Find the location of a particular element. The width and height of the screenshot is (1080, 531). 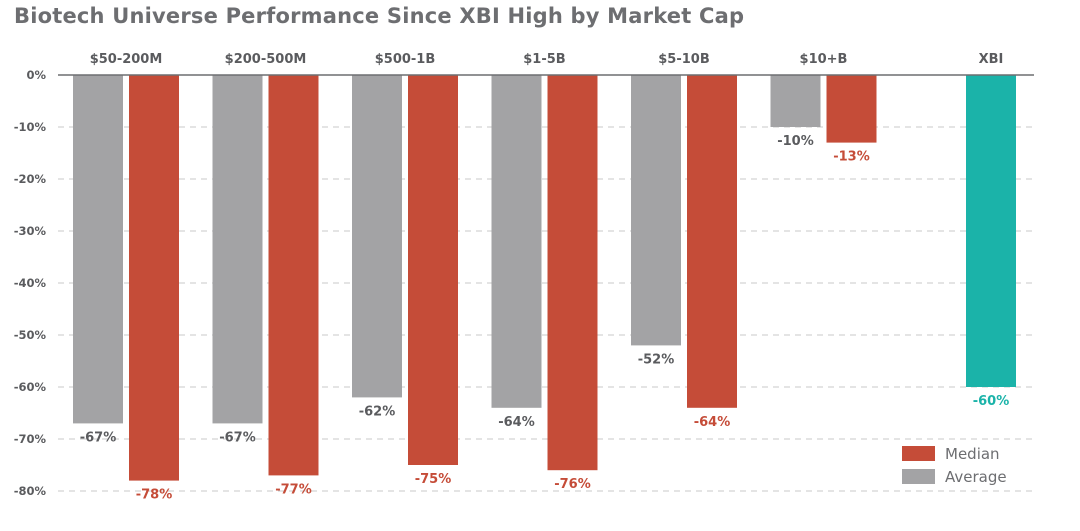

category-label-benchmark: XBI is located at coordinates (991, 59).